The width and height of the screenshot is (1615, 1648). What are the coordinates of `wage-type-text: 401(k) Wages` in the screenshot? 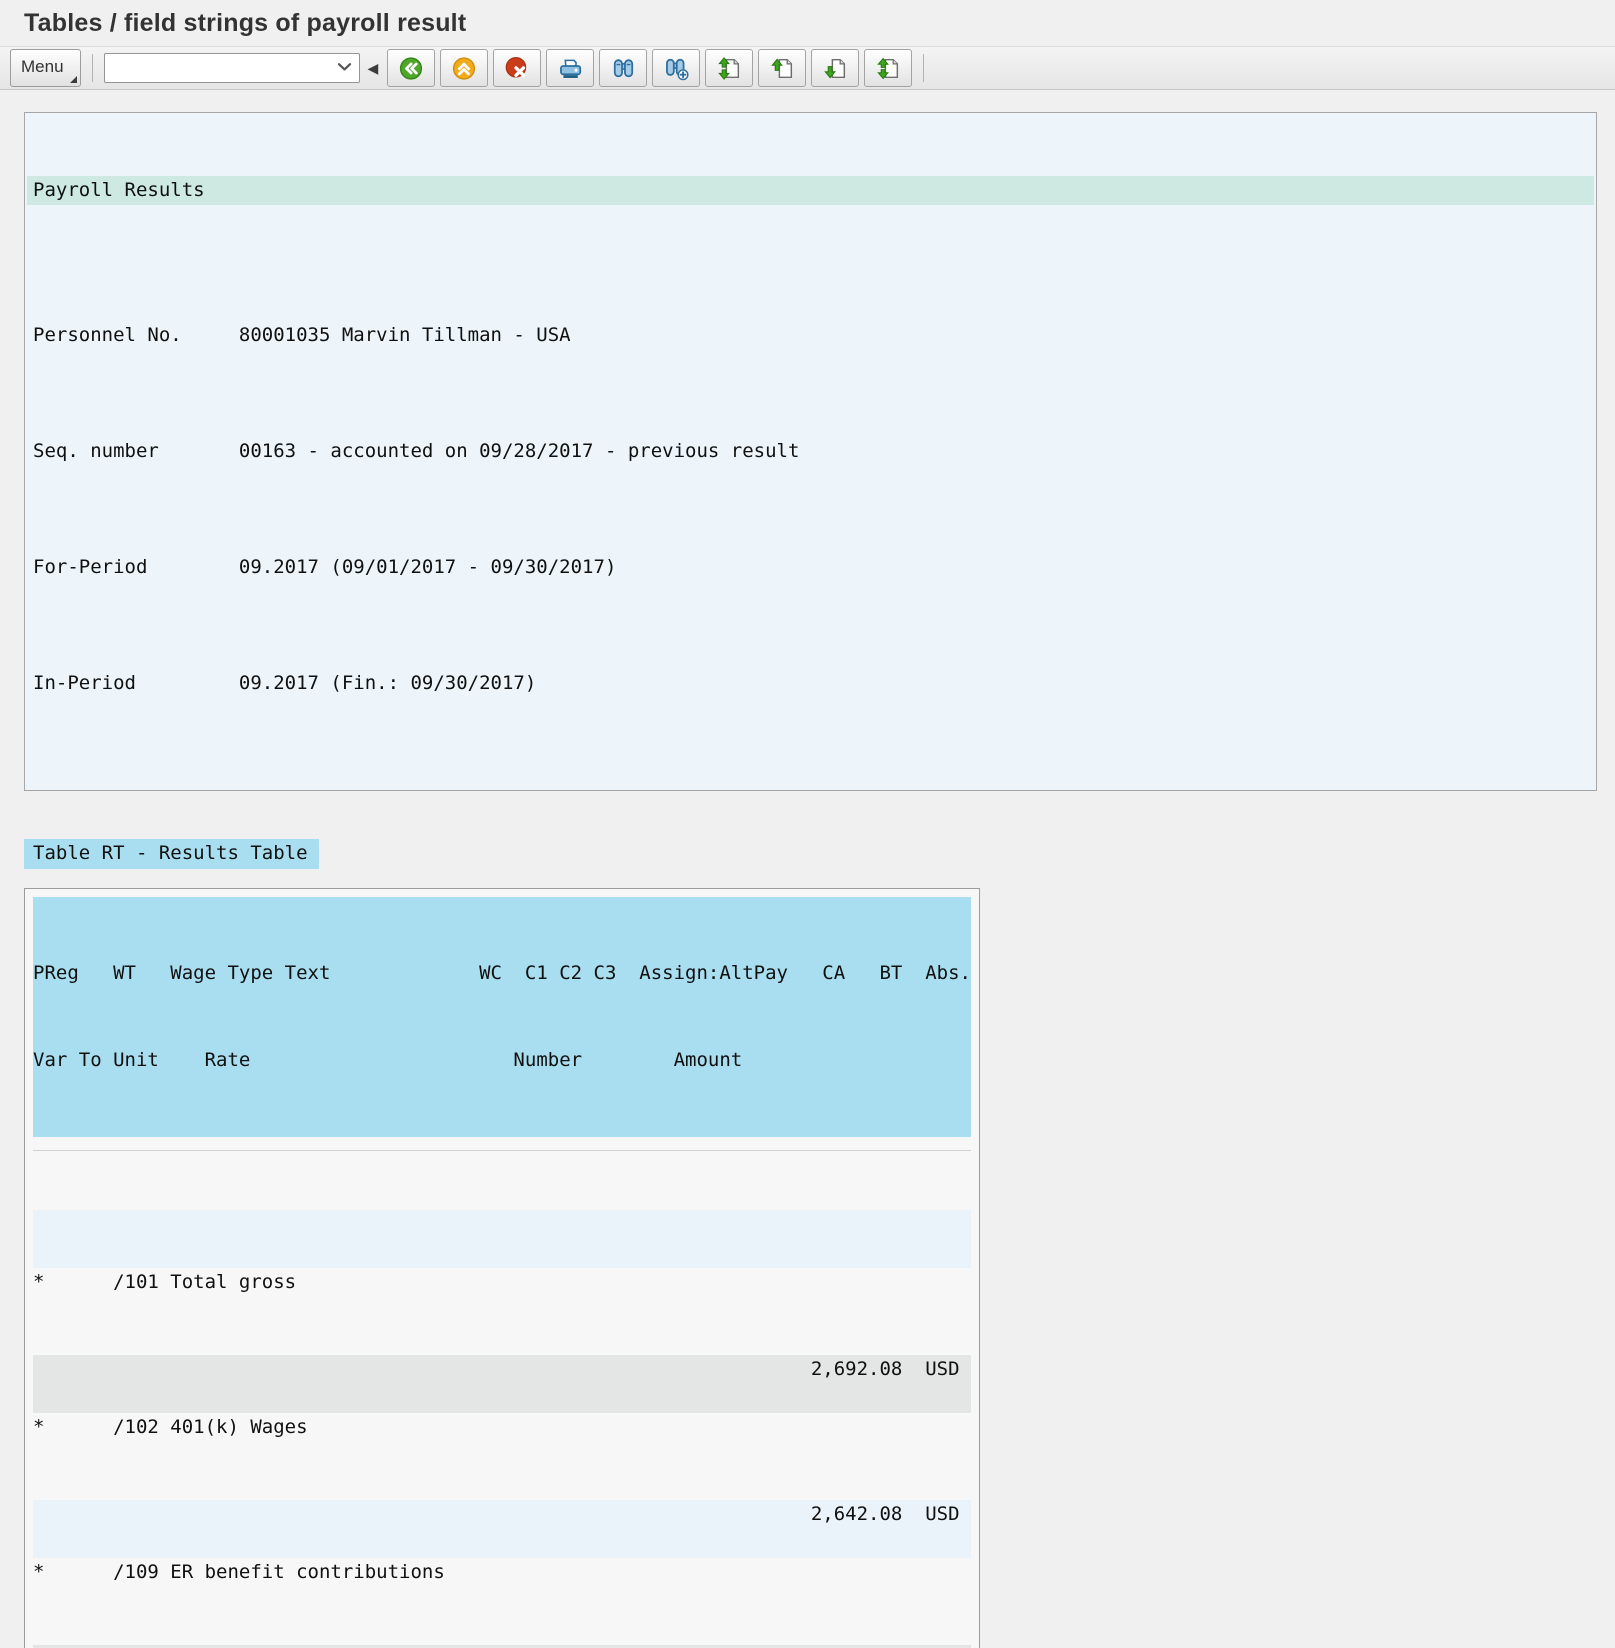 It's located at (239, 1427).